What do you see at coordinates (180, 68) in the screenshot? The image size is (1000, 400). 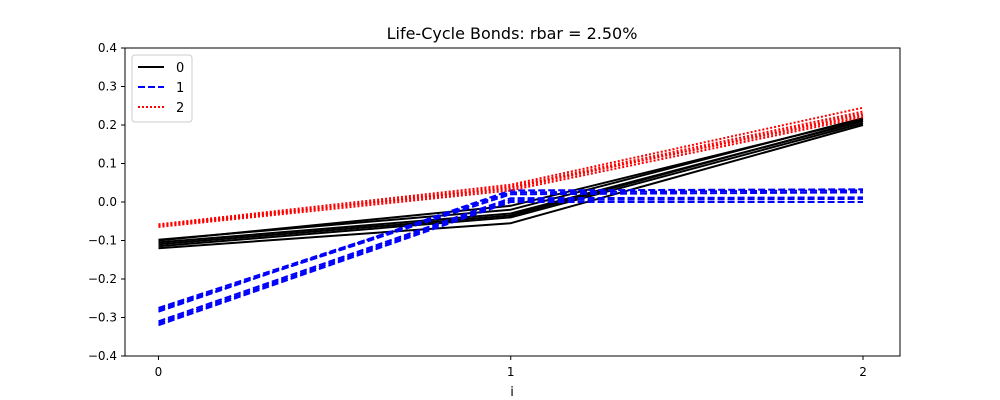 I see `legend-label-0: 0` at bounding box center [180, 68].